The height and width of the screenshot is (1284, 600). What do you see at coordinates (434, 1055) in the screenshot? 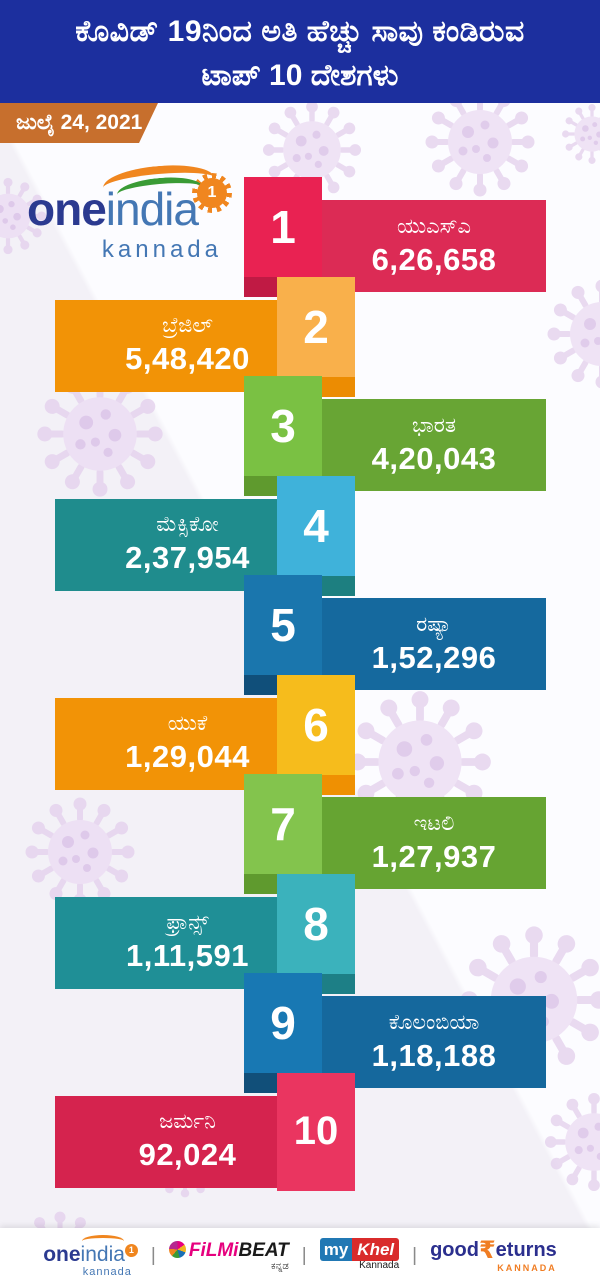
I see `death-count: 1,18,188` at bounding box center [434, 1055].